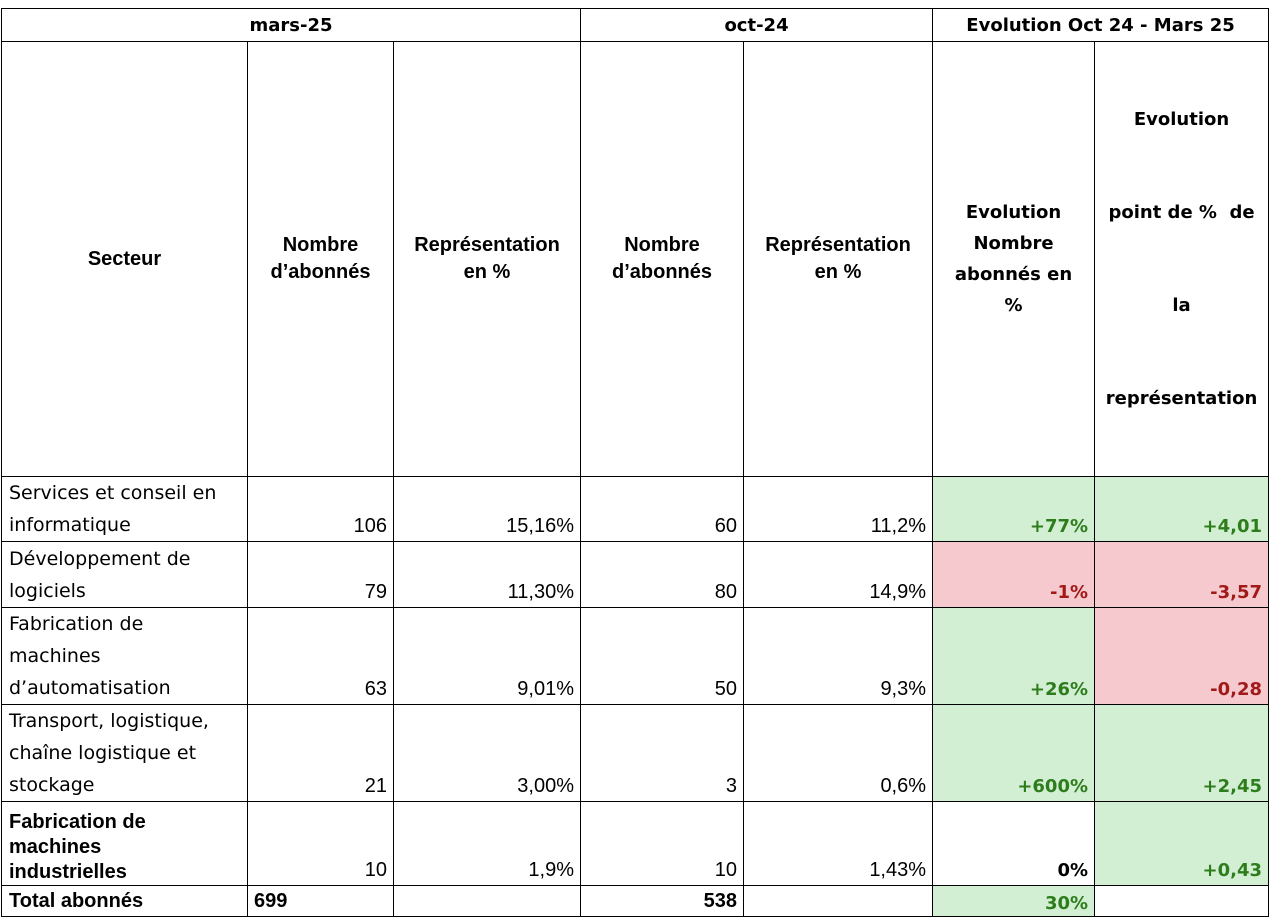 This screenshot has height=917, width=1270. Describe the element at coordinates (838, 259) in the screenshot. I see `header-representation-oct: Représentation en %` at that location.